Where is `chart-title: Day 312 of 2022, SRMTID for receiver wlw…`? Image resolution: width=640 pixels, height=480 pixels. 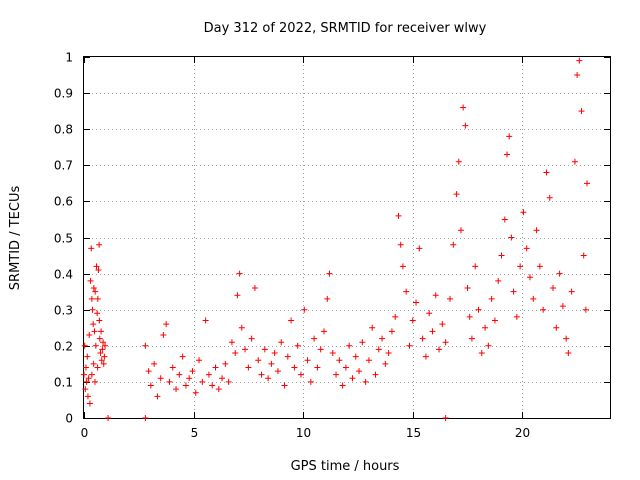 chart-title: Day 312 of 2022, SRMTID for receiver wlw… is located at coordinates (345, 28).